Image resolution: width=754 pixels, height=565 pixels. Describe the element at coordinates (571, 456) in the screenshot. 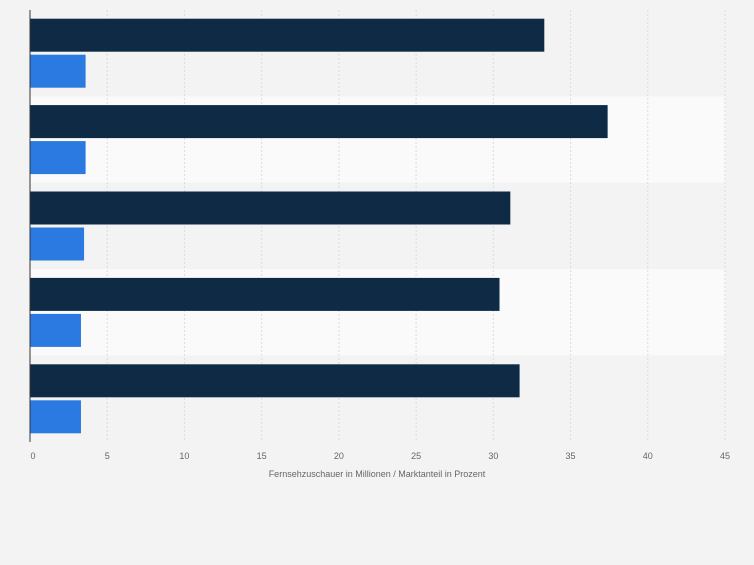

I see `x-tick-label: 35` at that location.